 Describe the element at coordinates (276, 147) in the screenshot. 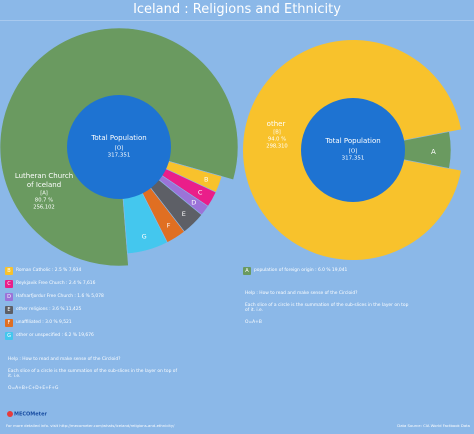

I see `slice-label-b-count: 298,310` at that location.